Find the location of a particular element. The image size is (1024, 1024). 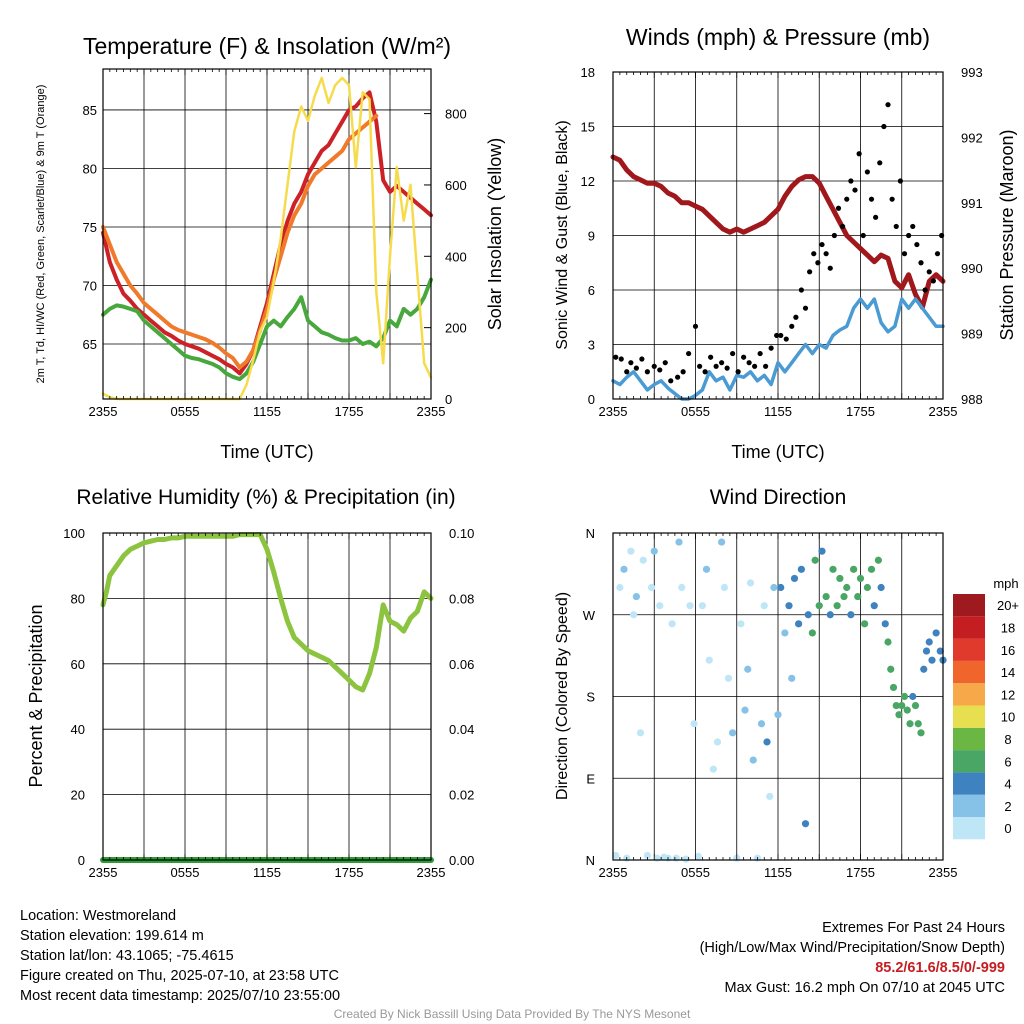

y2-tick-label: 992 is located at coordinates (972, 137).